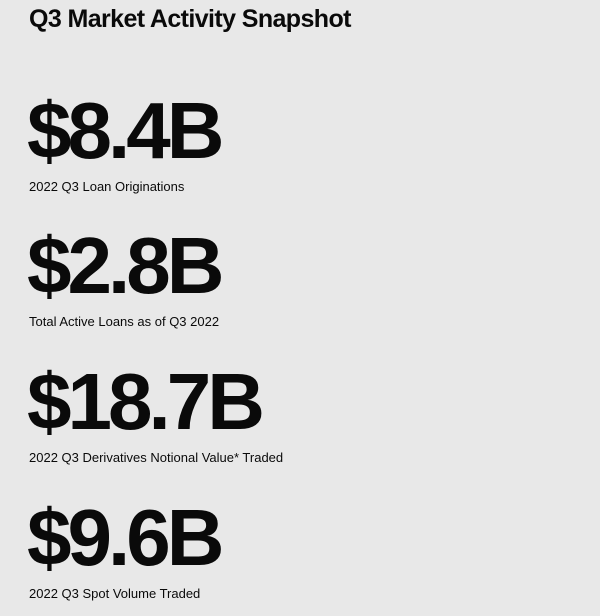 This screenshot has width=600, height=616. What do you see at coordinates (125, 265) in the screenshot?
I see `stat-value: $2.8B` at bounding box center [125, 265].